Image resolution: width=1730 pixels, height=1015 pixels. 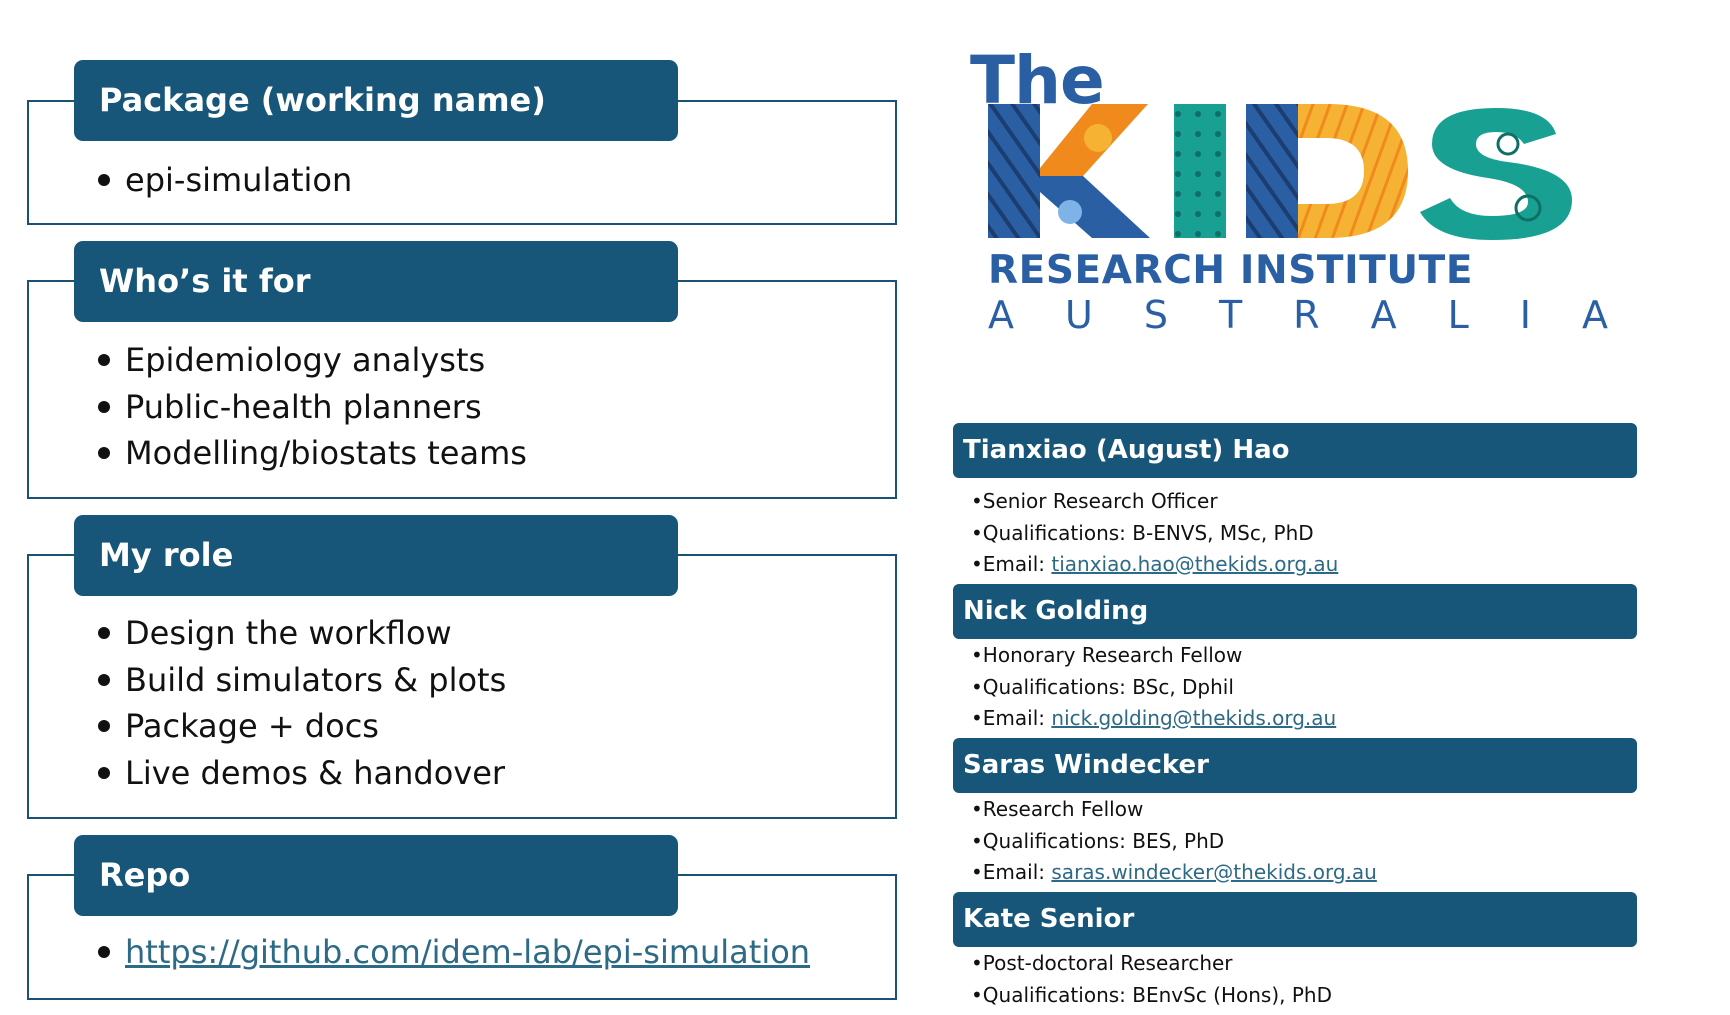 What do you see at coordinates (1525, 315) in the screenshot?
I see `logo-australia-letter: I` at bounding box center [1525, 315].